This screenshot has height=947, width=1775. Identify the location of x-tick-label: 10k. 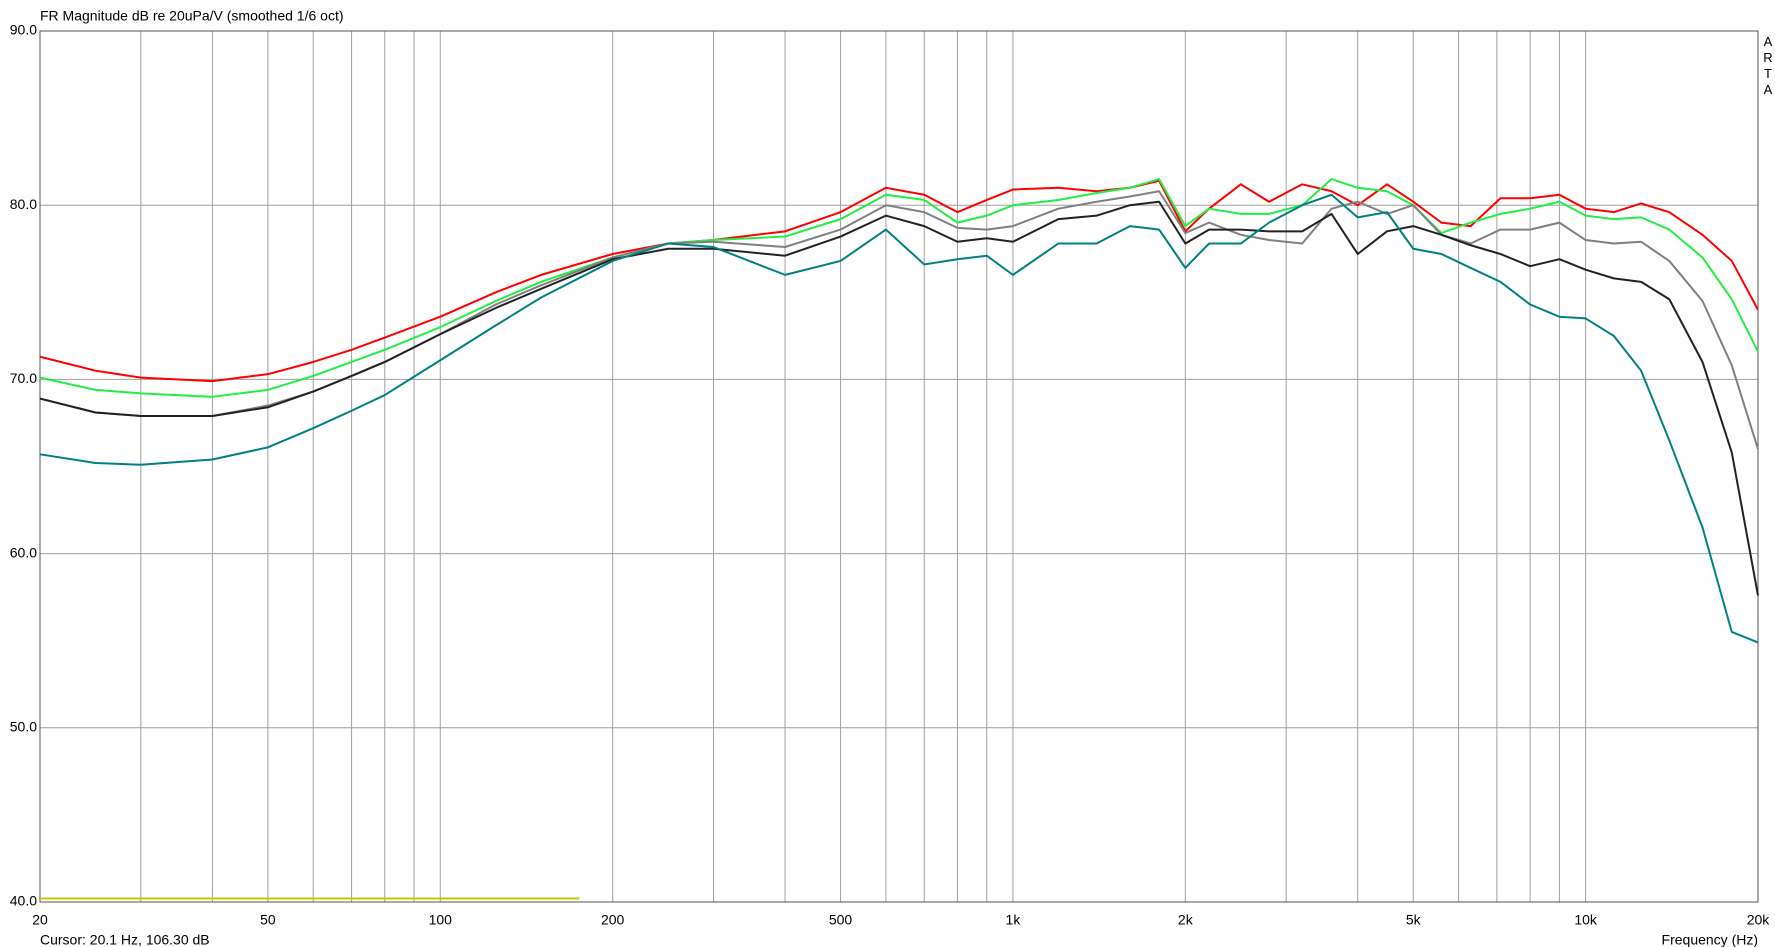
(1586, 920).